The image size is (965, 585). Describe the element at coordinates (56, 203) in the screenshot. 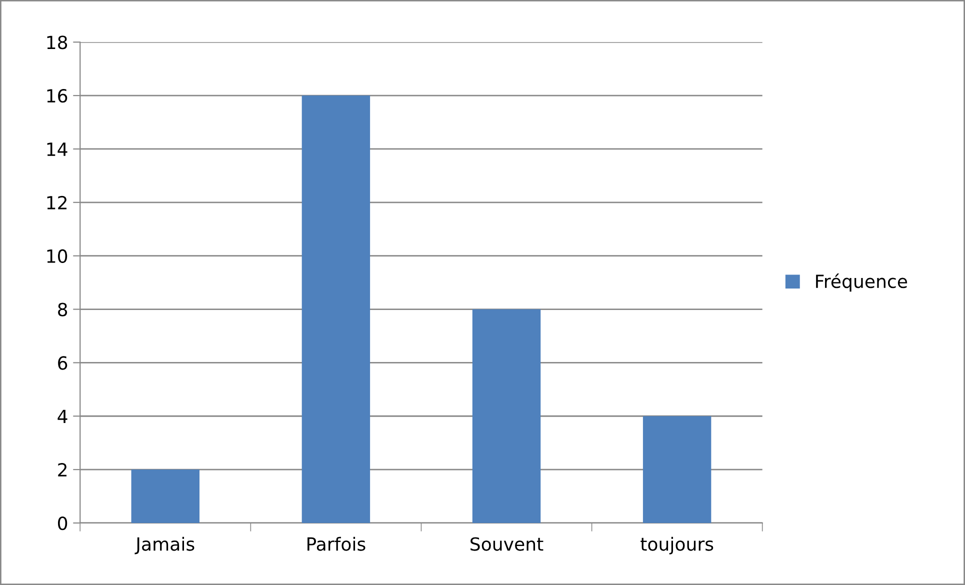

I see `y-tick-label: 12` at that location.